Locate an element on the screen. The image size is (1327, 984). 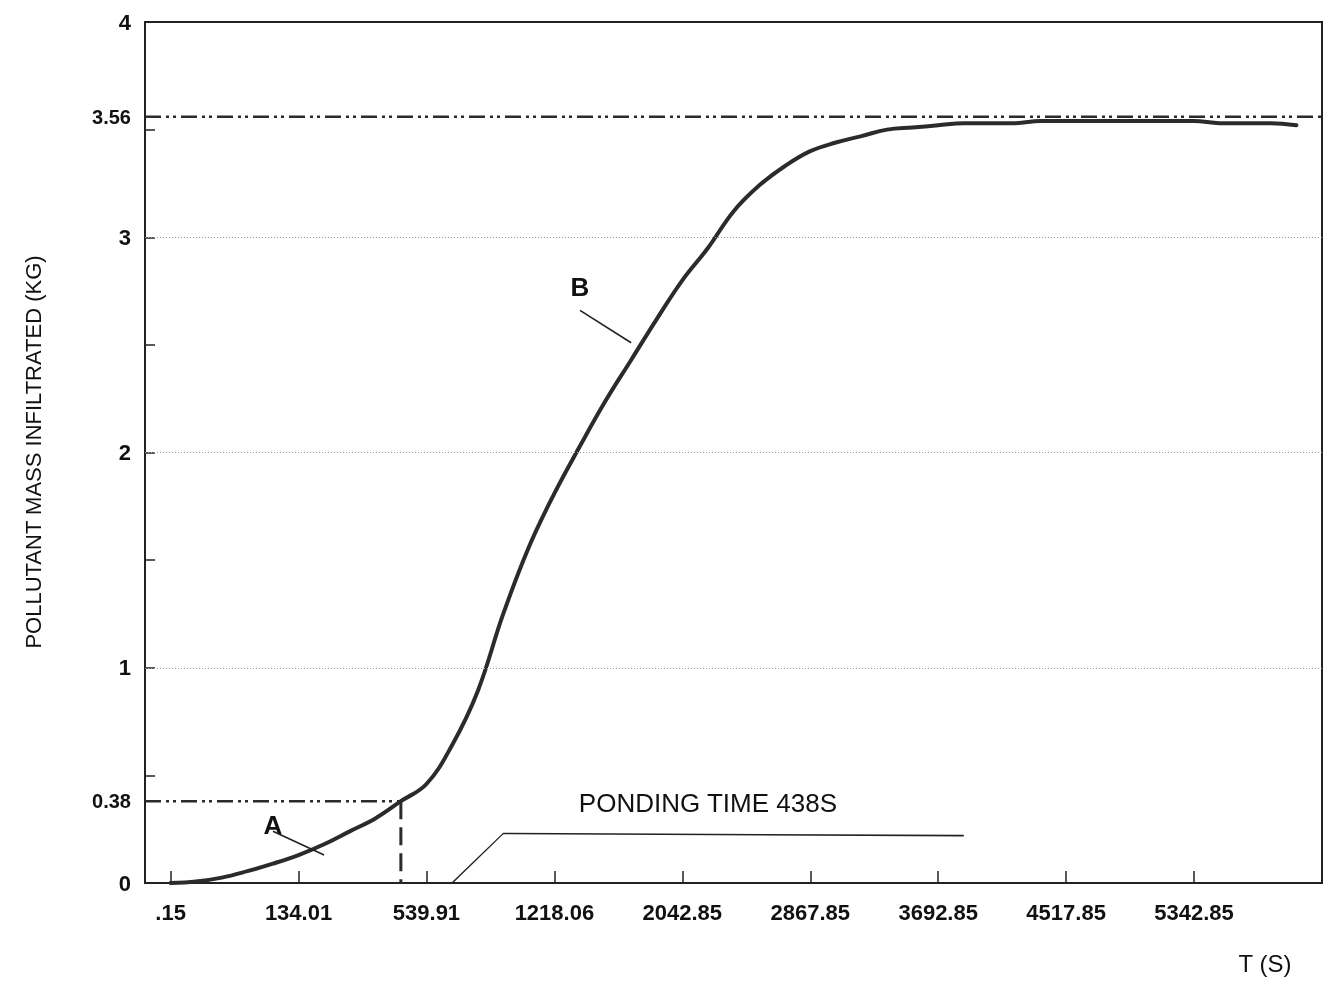
x-axis-title: T (S) is located at coordinates (1265, 963).